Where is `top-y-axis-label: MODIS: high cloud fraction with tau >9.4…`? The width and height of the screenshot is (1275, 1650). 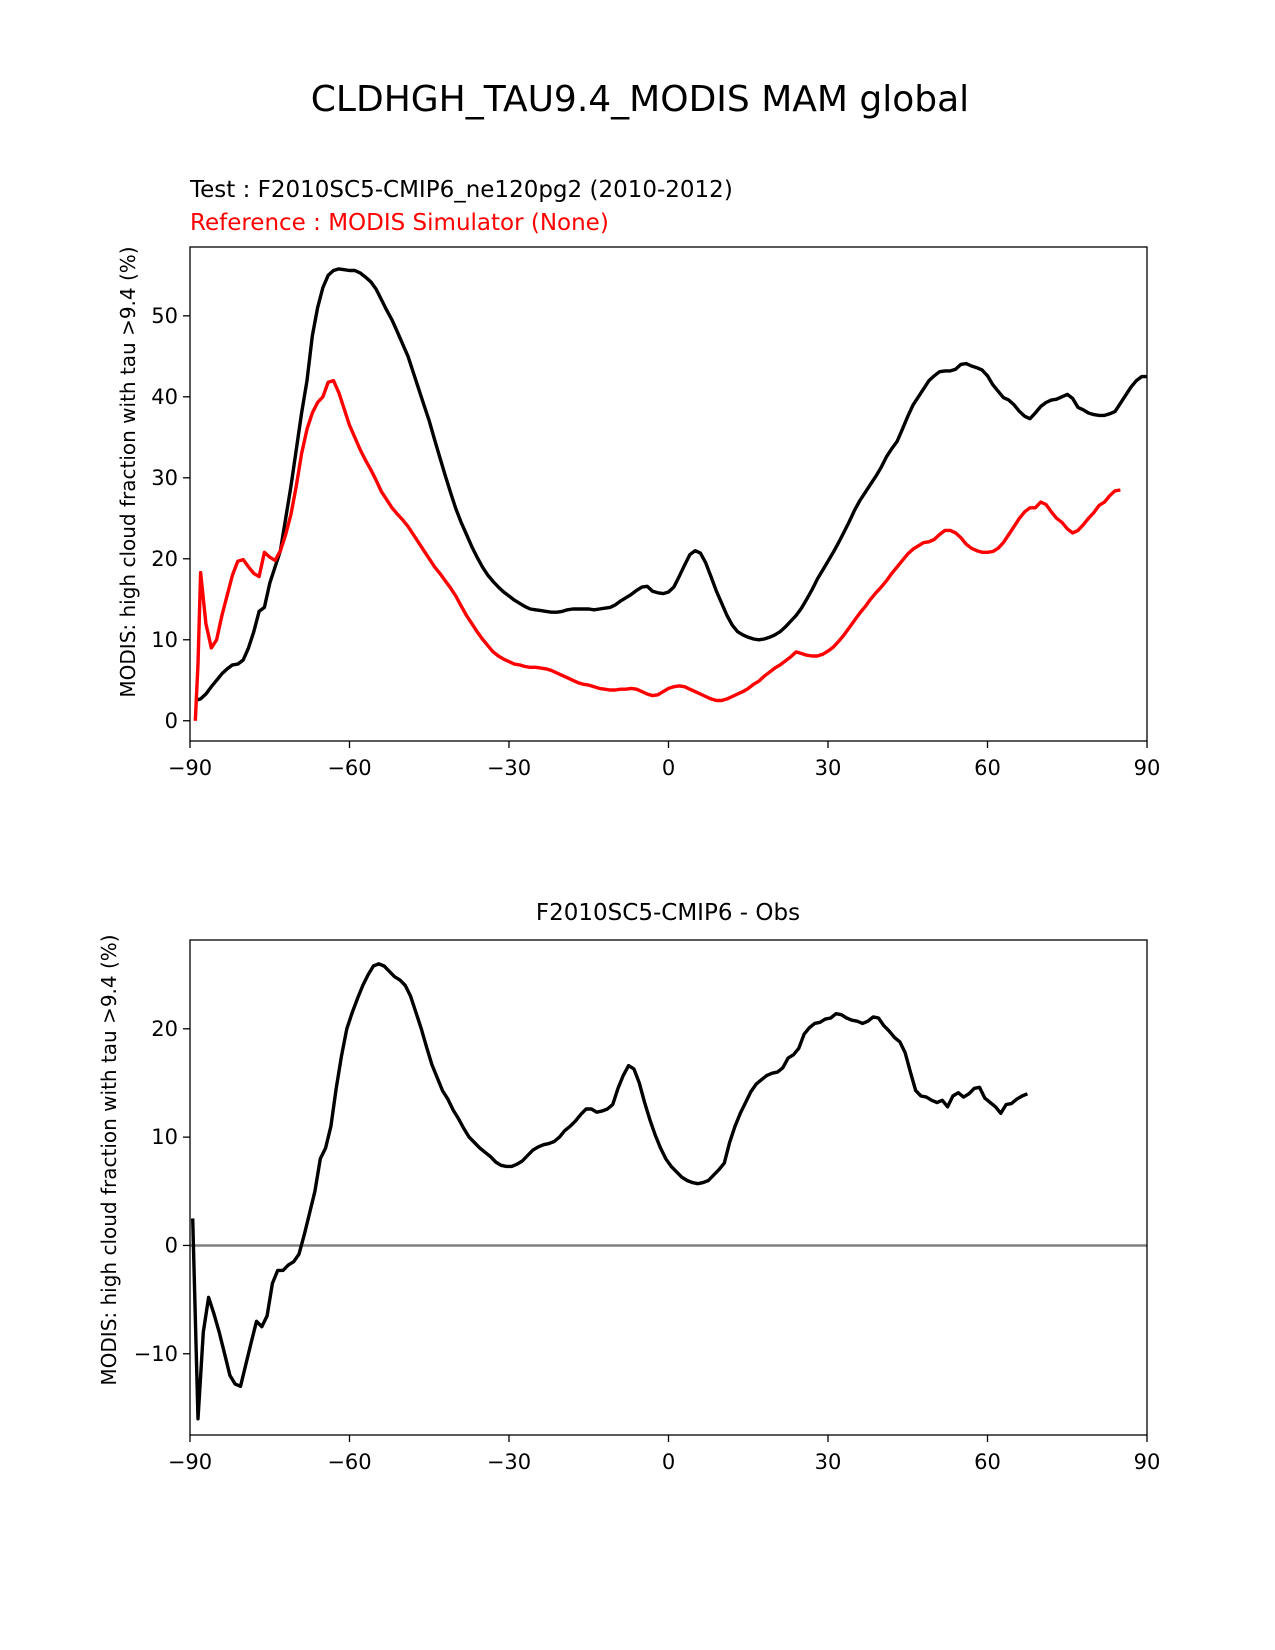
top-y-axis-label: MODIS: high cloud fraction with tau >9.4… is located at coordinates (128, 471).